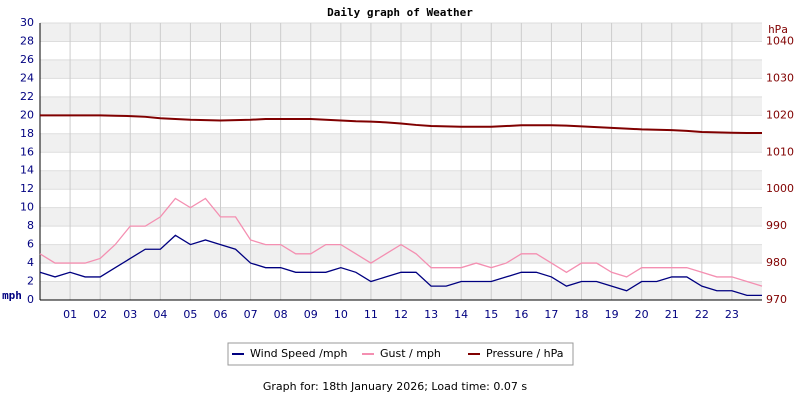  Describe the element at coordinates (251, 314) in the screenshot. I see `x-tick-label: 07` at that location.